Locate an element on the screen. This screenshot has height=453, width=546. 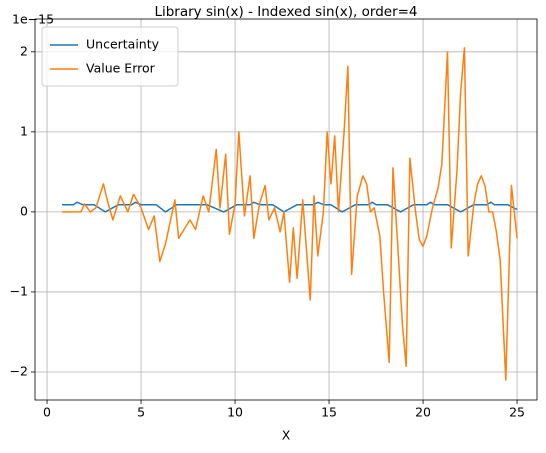
y-tick-label: −2 is located at coordinates (19, 370).